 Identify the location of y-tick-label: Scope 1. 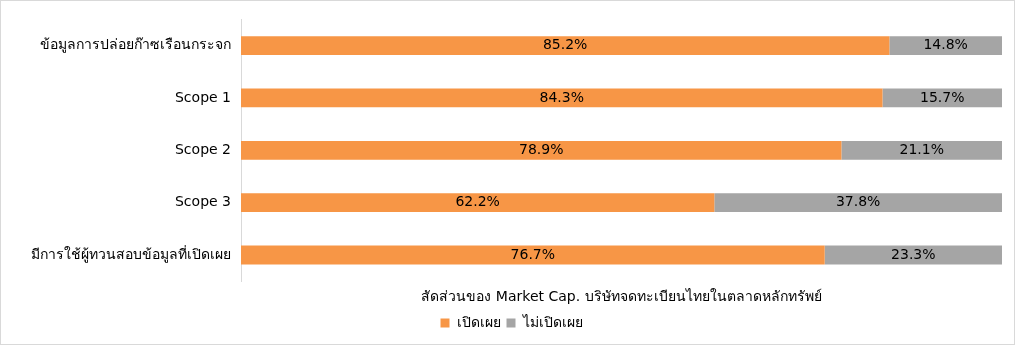
(202, 96).